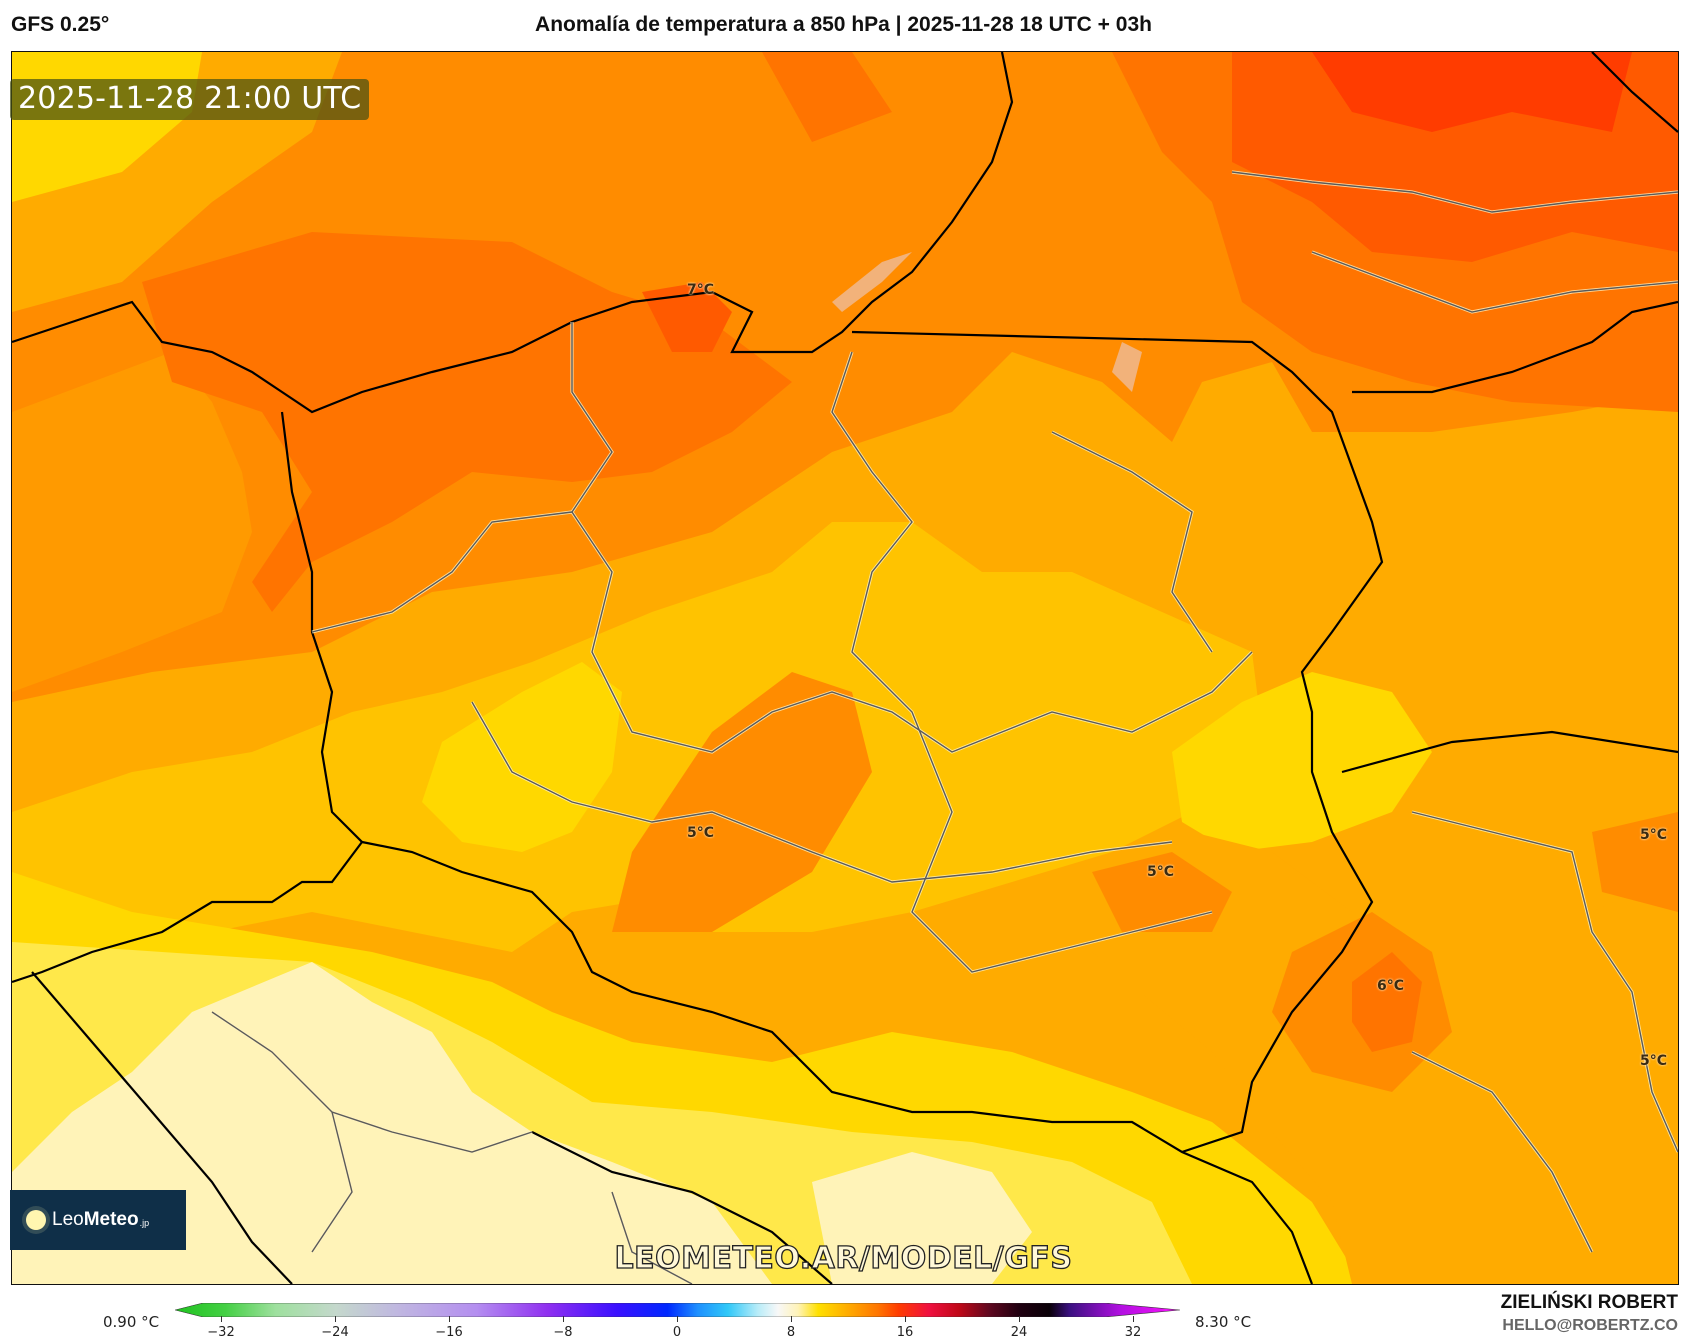 This screenshot has width=1687, height=1340. I want to click on logo-text: LeoMeteo, so click(95, 1219).